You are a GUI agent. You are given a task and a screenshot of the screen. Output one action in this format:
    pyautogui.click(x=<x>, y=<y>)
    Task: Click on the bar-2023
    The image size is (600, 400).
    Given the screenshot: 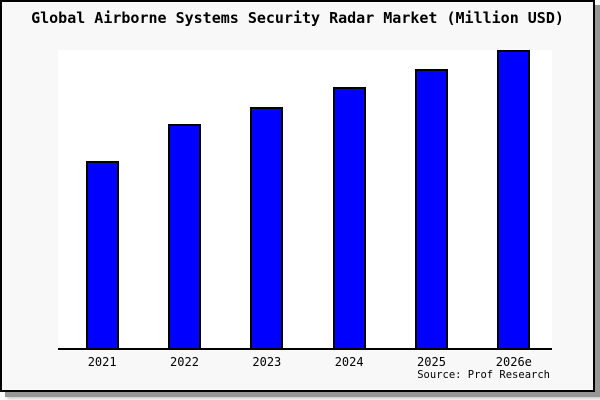 What is the action you would take?
    pyautogui.click(x=267, y=227)
    